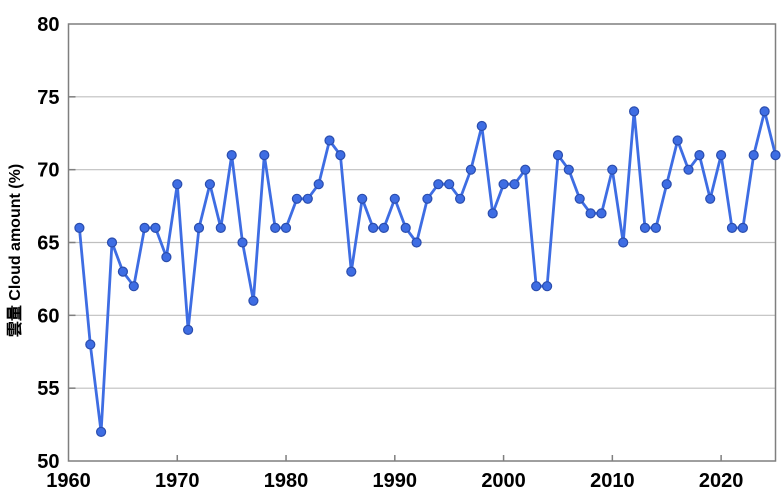 This screenshot has width=783, height=502. What do you see at coordinates (286, 481) in the screenshot?
I see `x-tick-label-1980: 1980` at bounding box center [286, 481].